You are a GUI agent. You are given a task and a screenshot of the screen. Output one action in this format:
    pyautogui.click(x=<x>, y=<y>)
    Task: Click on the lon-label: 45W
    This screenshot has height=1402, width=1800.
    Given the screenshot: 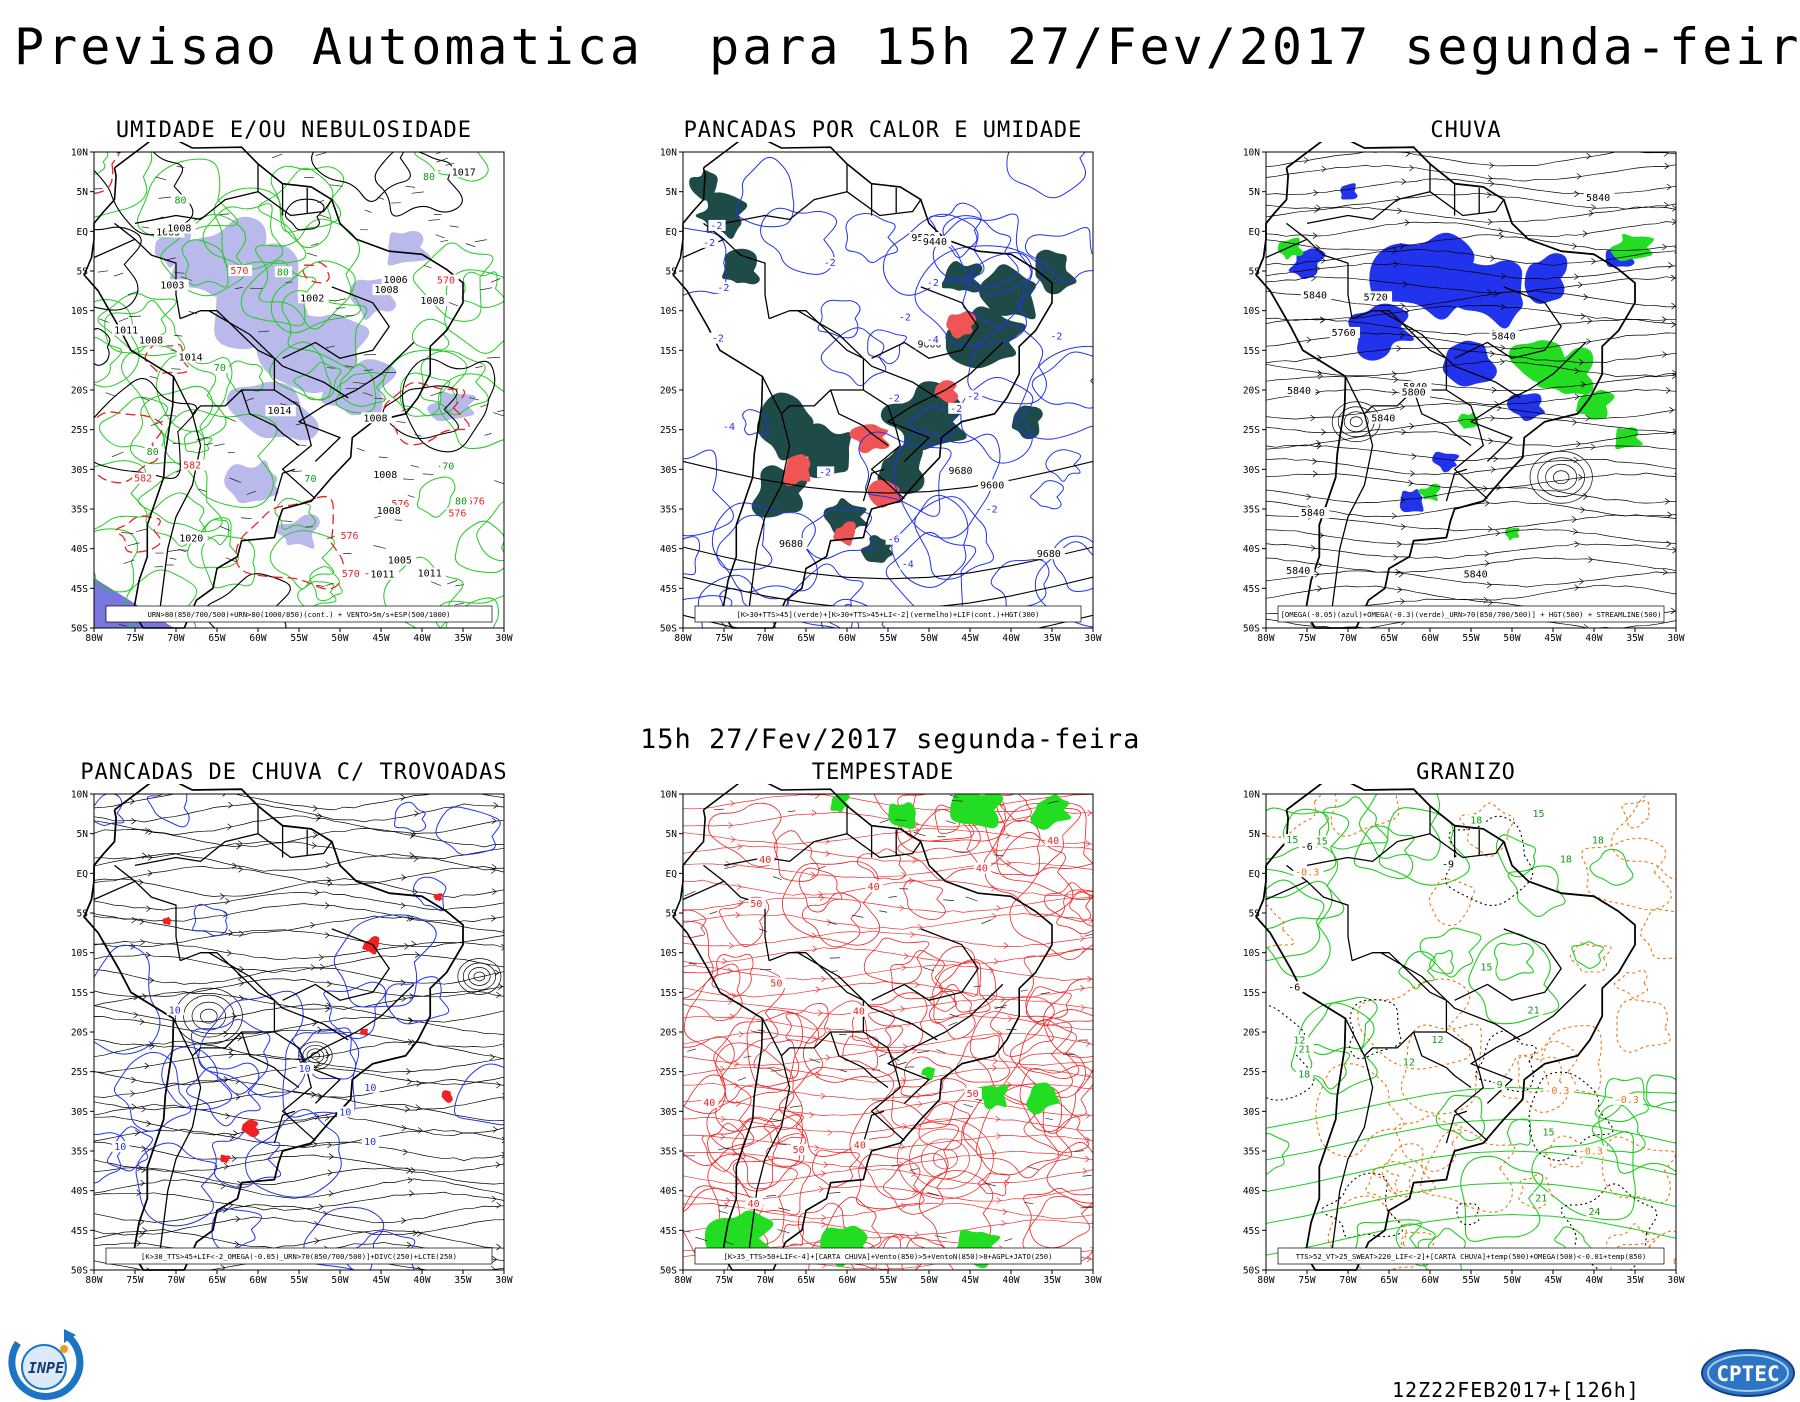 What is the action you would take?
    pyautogui.click(x=1552, y=638)
    